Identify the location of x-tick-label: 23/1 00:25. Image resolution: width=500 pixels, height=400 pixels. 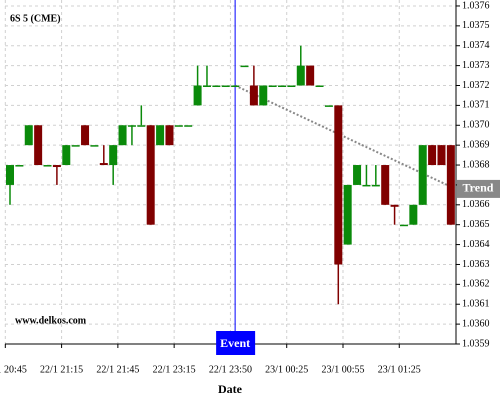
(286, 369).